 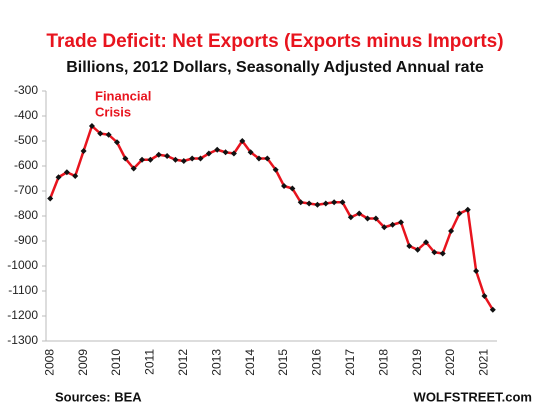 I want to click on x-tick-label: 2018, so click(x=383, y=362).